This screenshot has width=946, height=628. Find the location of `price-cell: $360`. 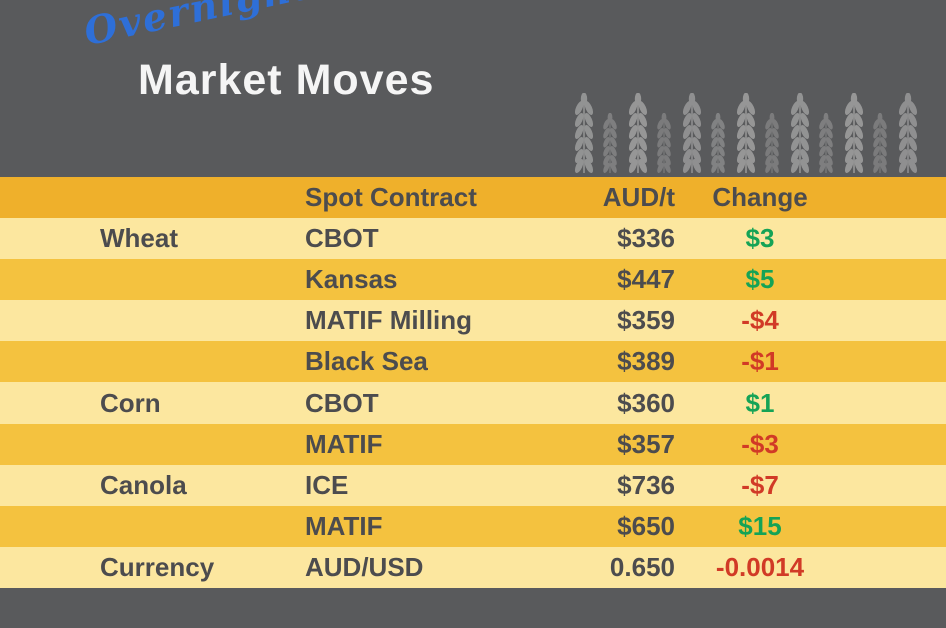

price-cell: $360 is located at coordinates (646, 402).